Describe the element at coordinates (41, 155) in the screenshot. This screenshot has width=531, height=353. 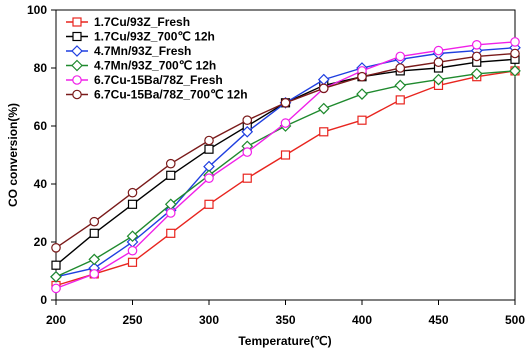
I see `y-axis-ticks: 0 20 40 60 80 100` at that location.